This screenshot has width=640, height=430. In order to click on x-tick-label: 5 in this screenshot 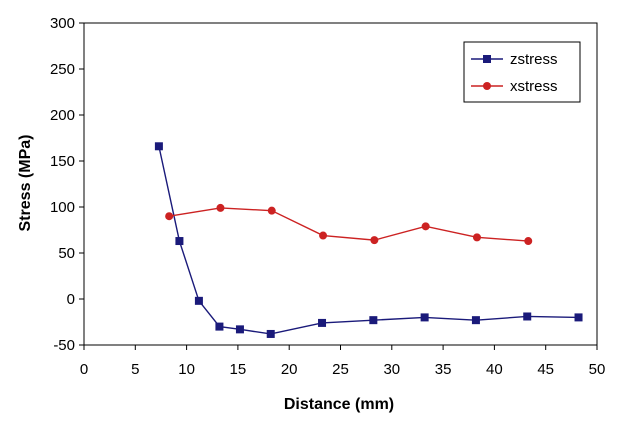, I will do `click(135, 369)`.